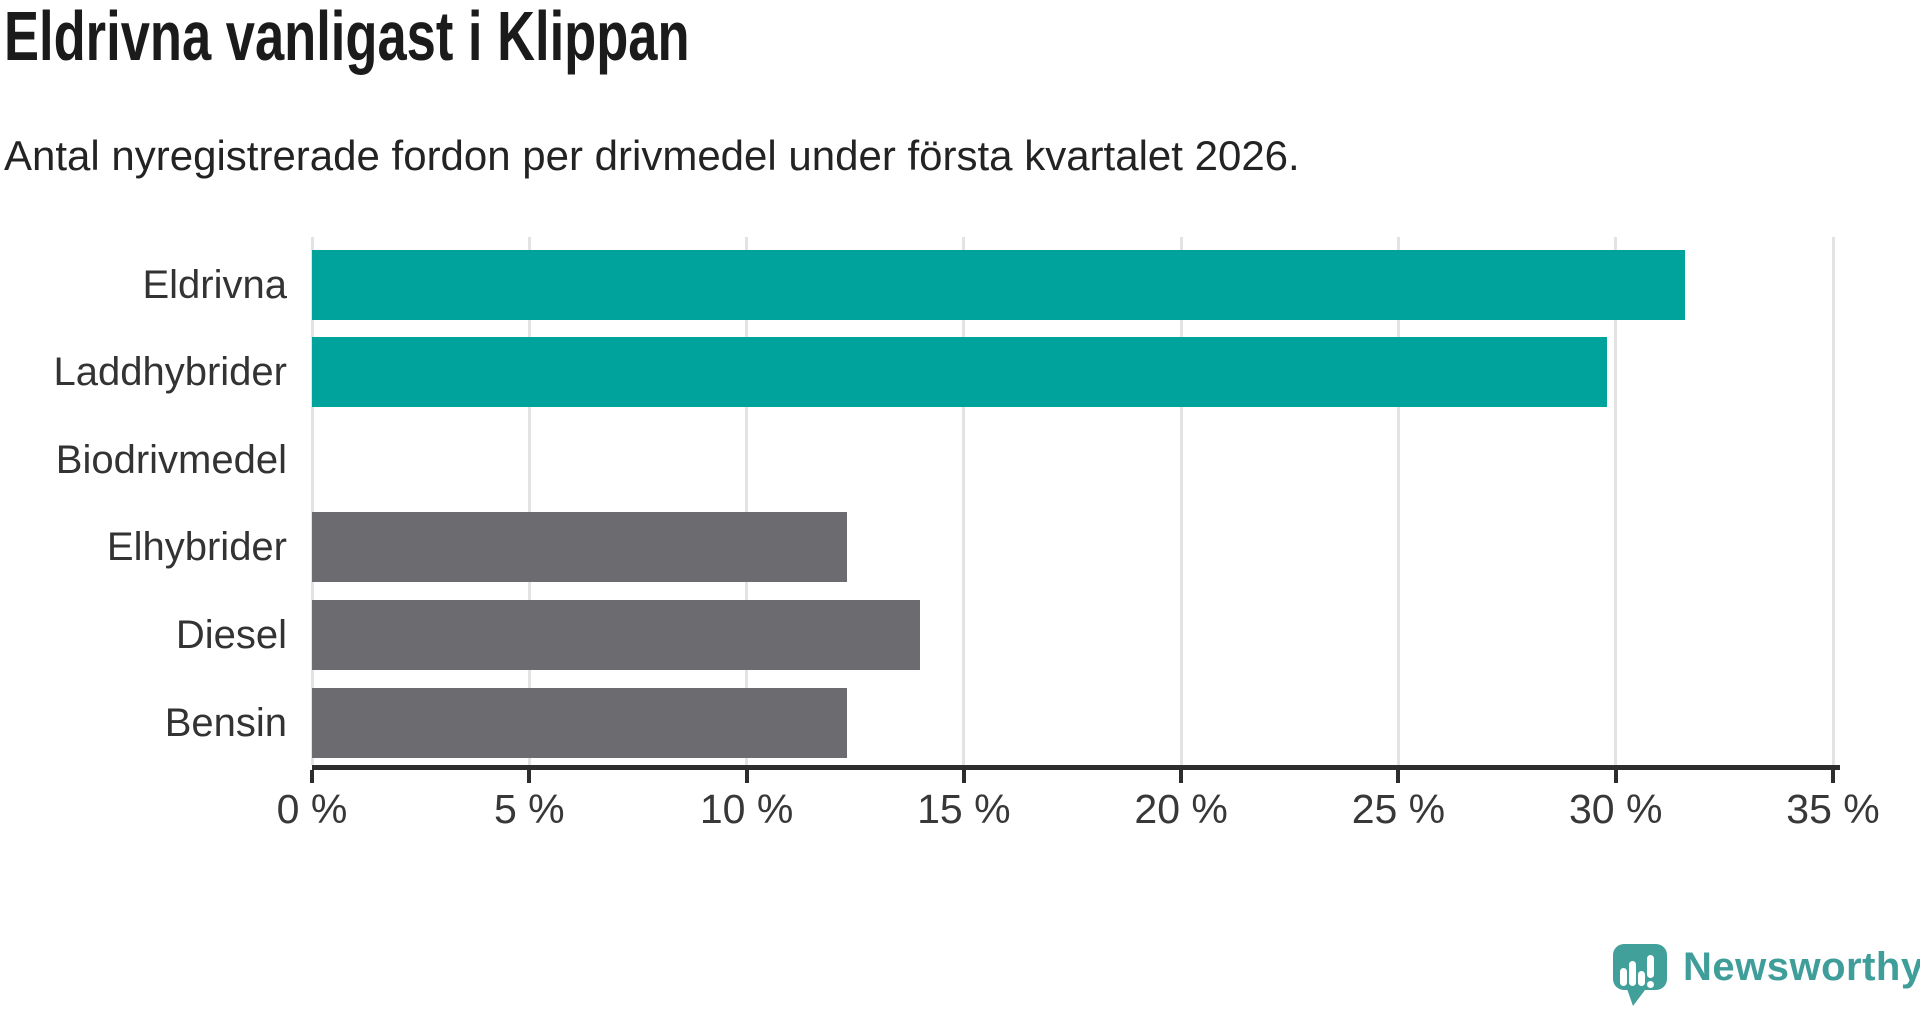 The image size is (1920, 1010). Describe the element at coordinates (1833, 809) in the screenshot. I see `x-tick-label-35: 35 %` at that location.